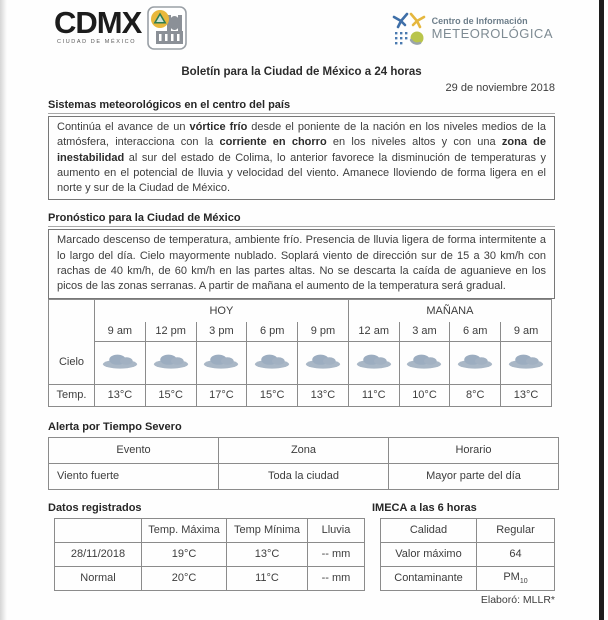 This screenshot has width=608, height=620. What do you see at coordinates (301, 220) in the screenshot?
I see `section-heading-pronostico: Pronóstico para la Ciudad de México` at bounding box center [301, 220].